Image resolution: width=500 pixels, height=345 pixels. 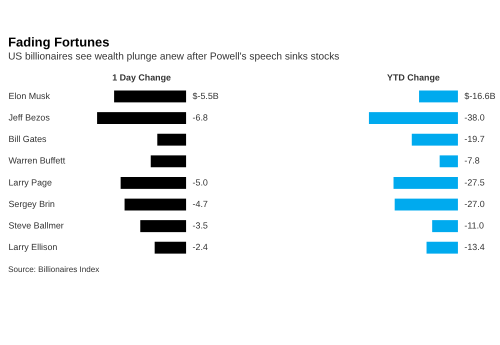 I want to click on data-label: -13.4, so click(x=474, y=247).